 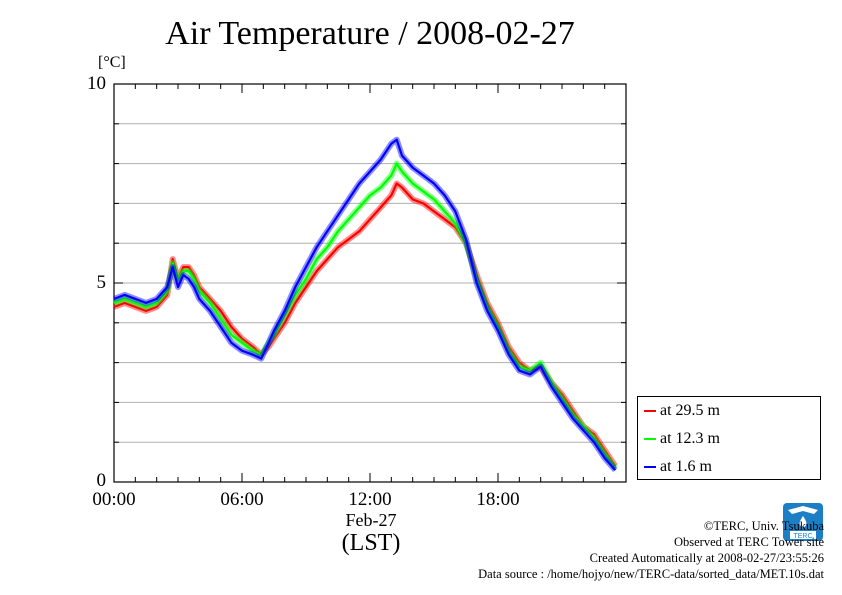 I want to click on site-text: Observed at TERC Tower site, so click(x=748, y=542).